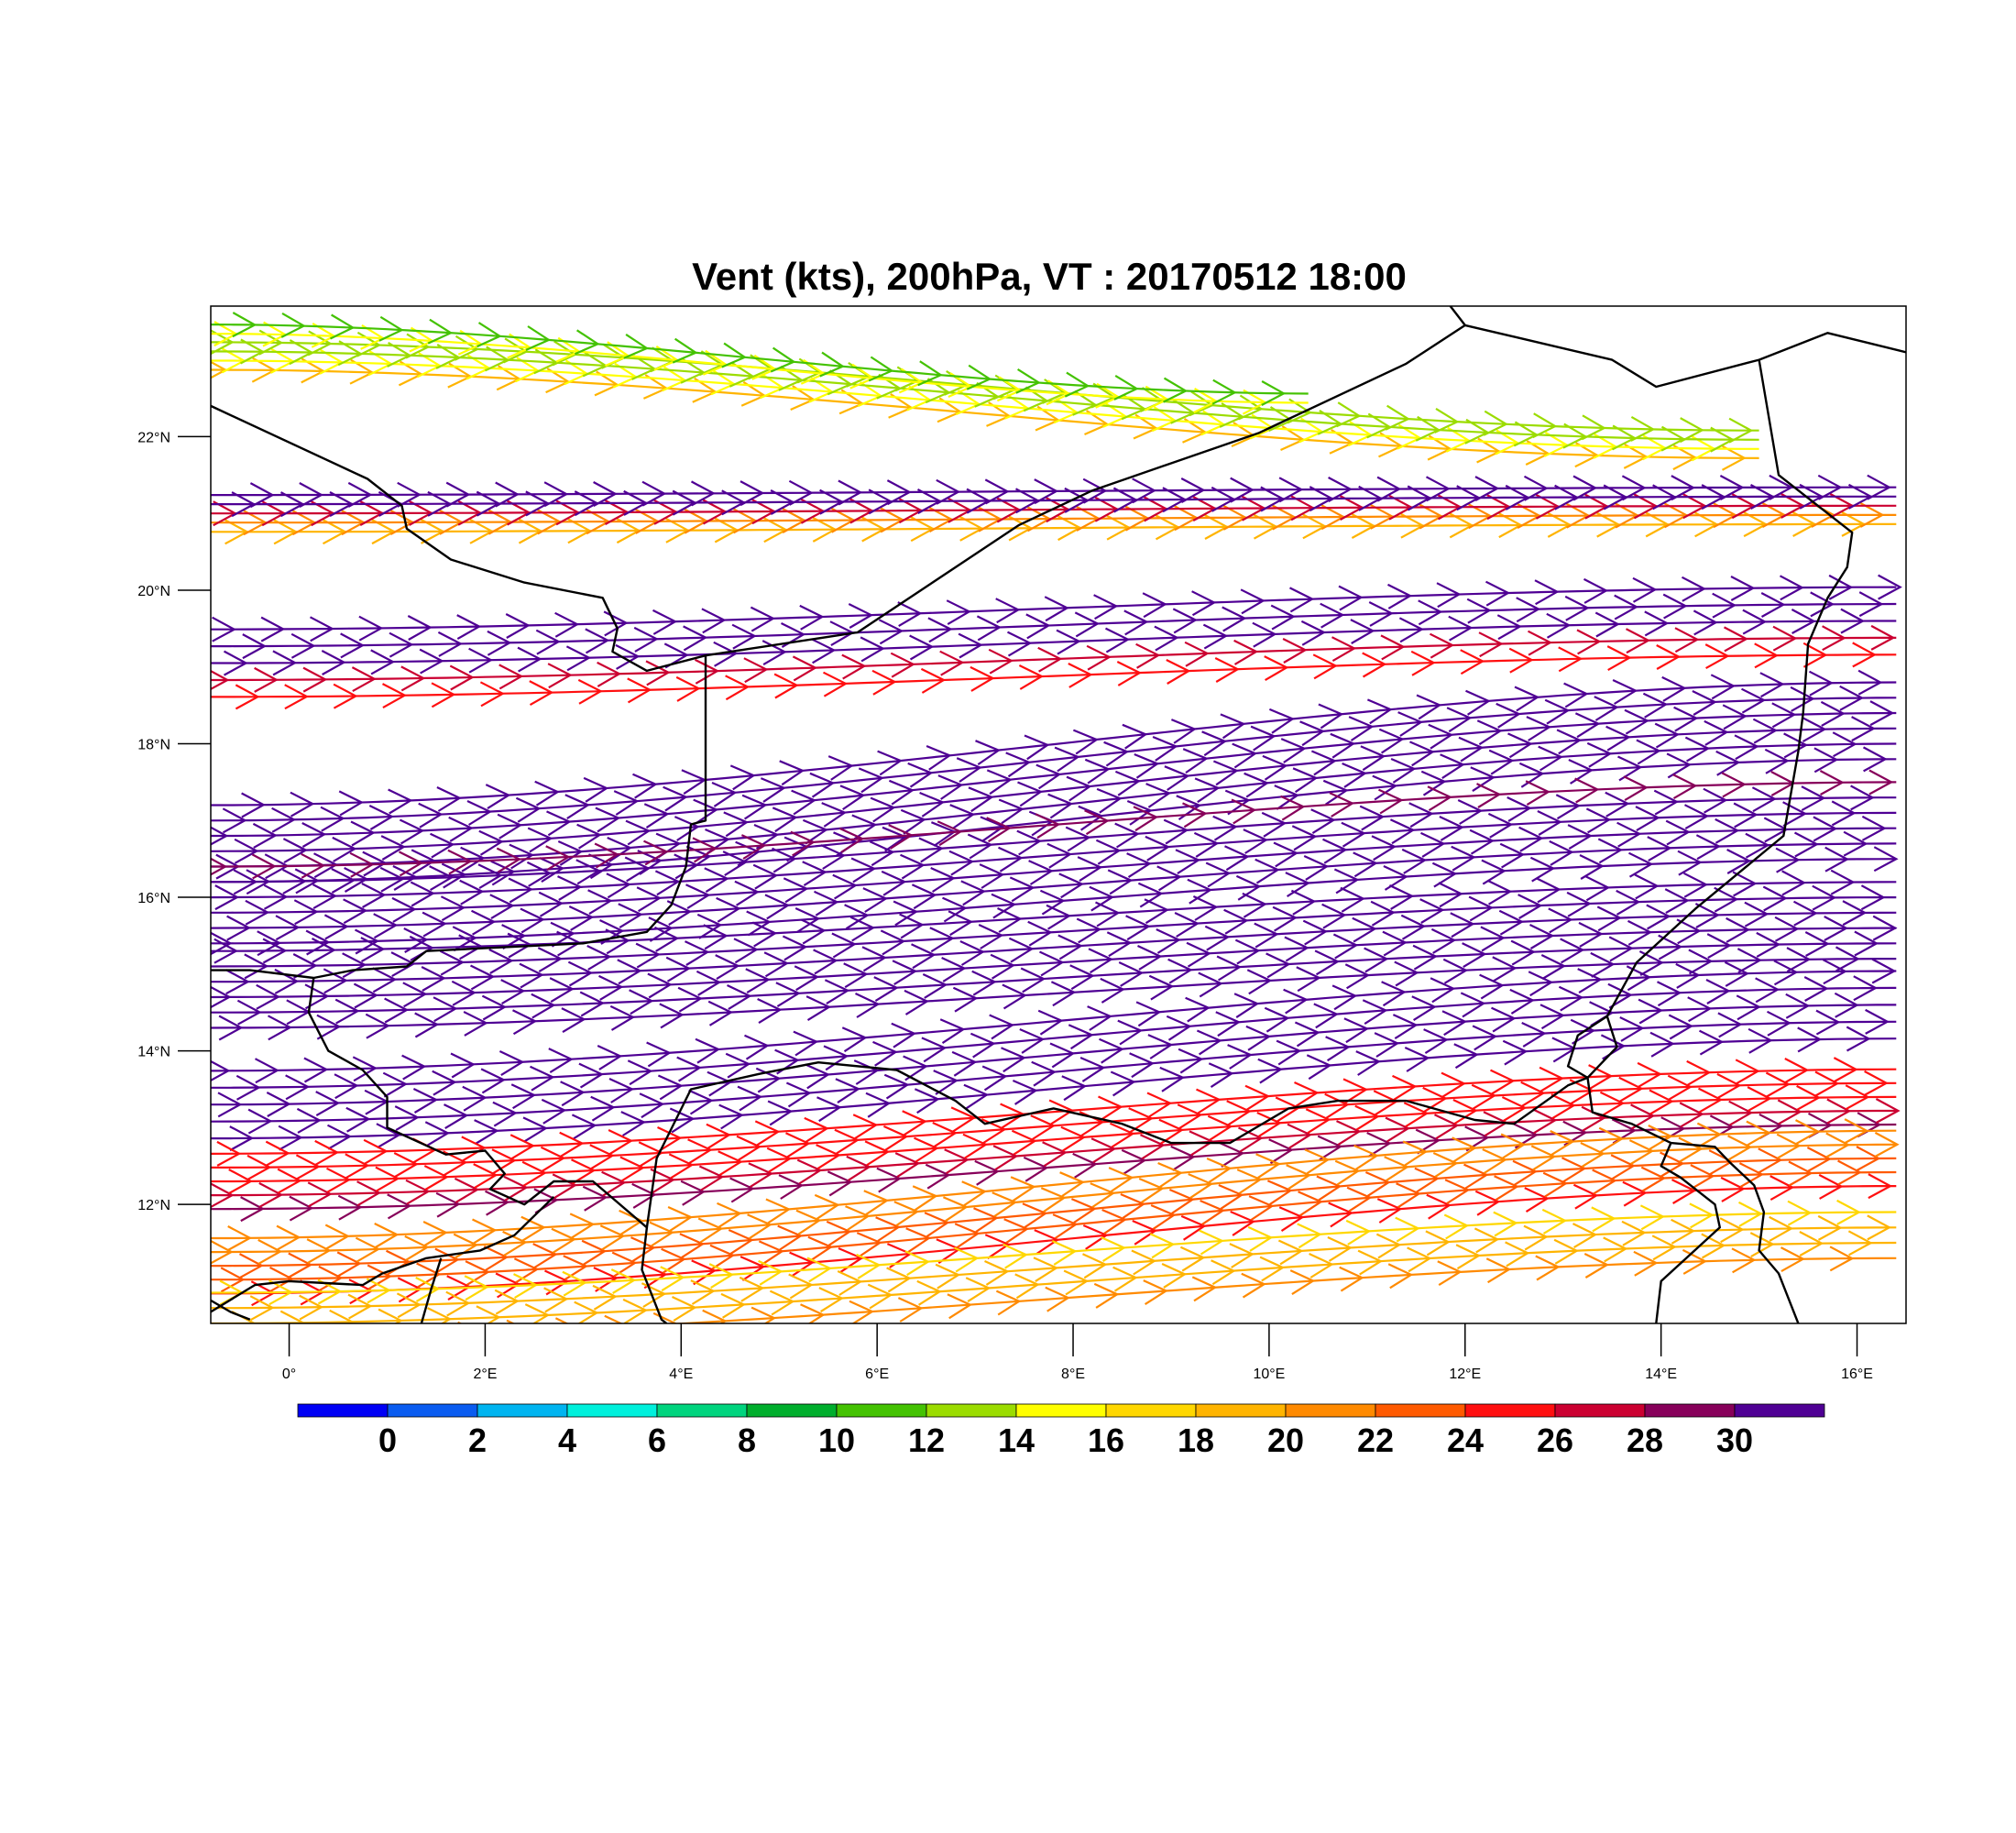 This screenshot has width=2016, height=1833. Describe the element at coordinates (1645, 1440) in the screenshot. I see `colorbar-label: 28` at that location.